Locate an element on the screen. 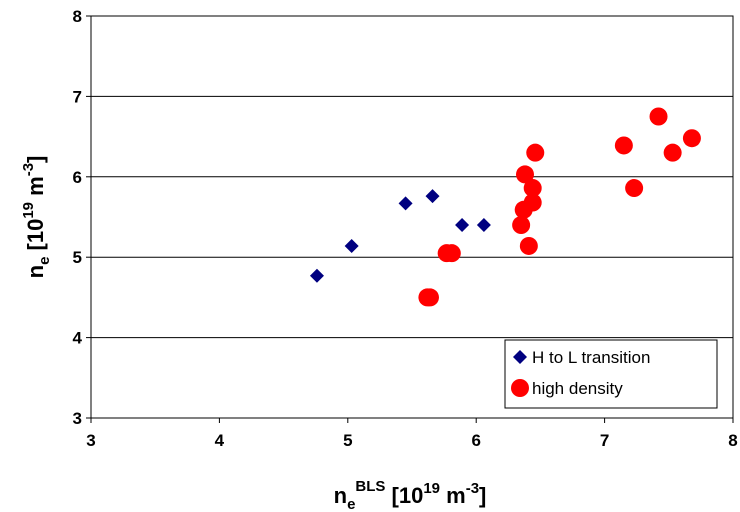 The width and height of the screenshot is (740, 512). x-axis-title-base: n is located at coordinates (340, 495).